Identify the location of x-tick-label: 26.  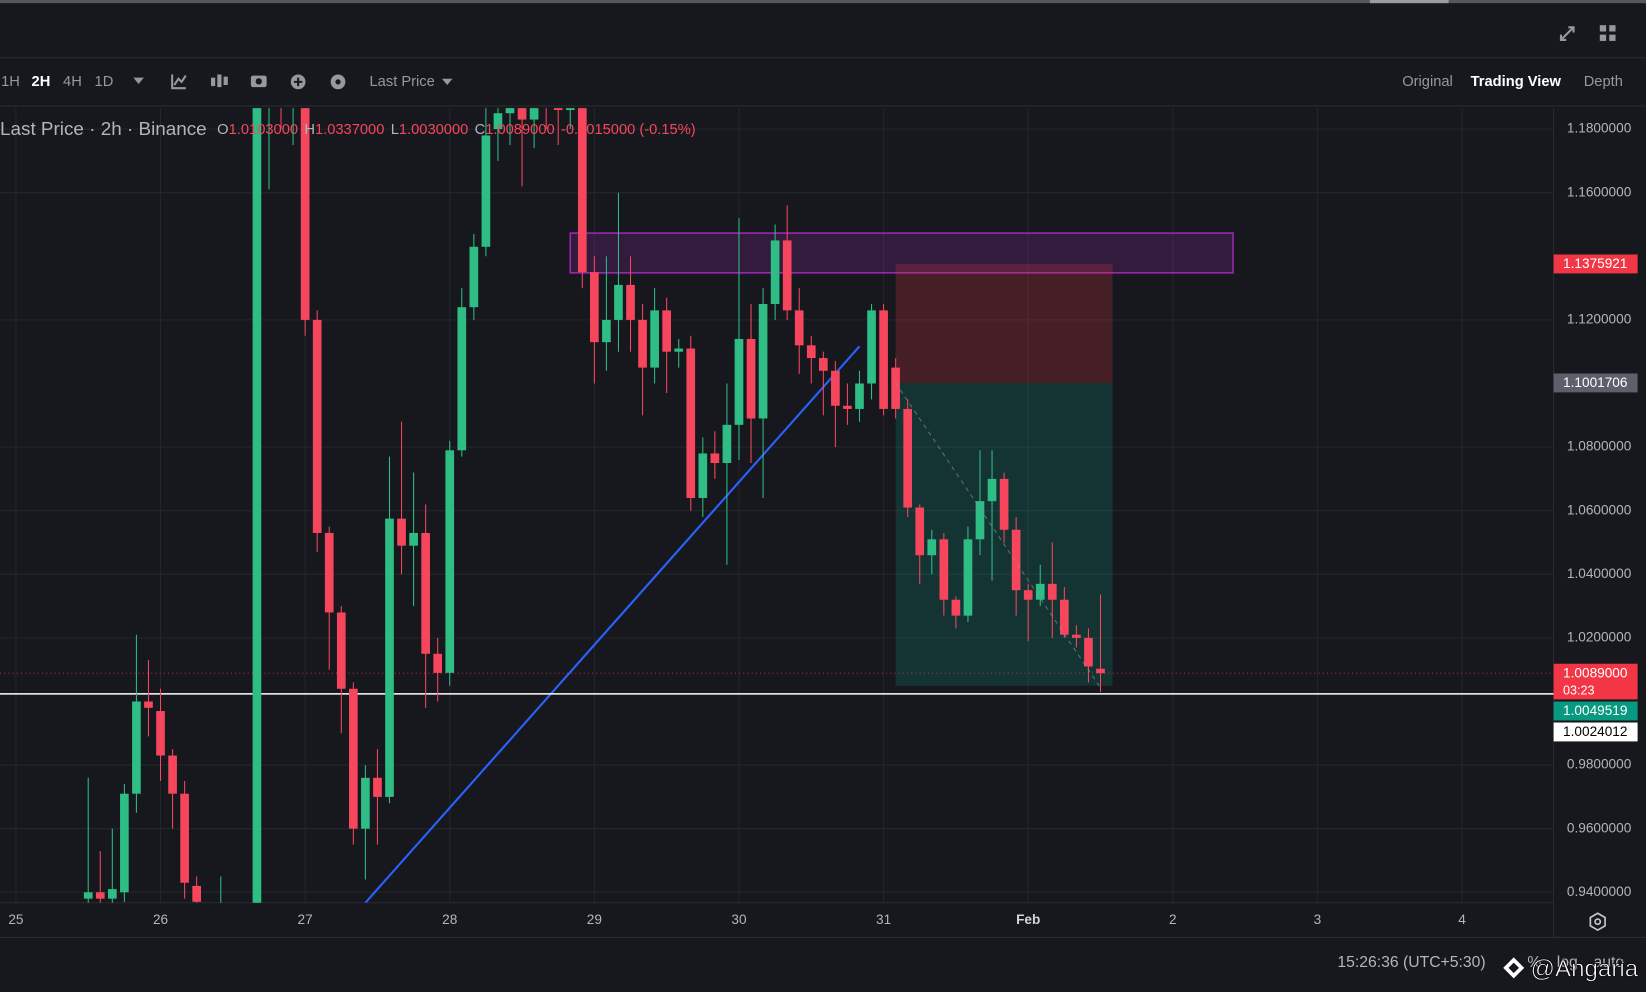
(160, 919).